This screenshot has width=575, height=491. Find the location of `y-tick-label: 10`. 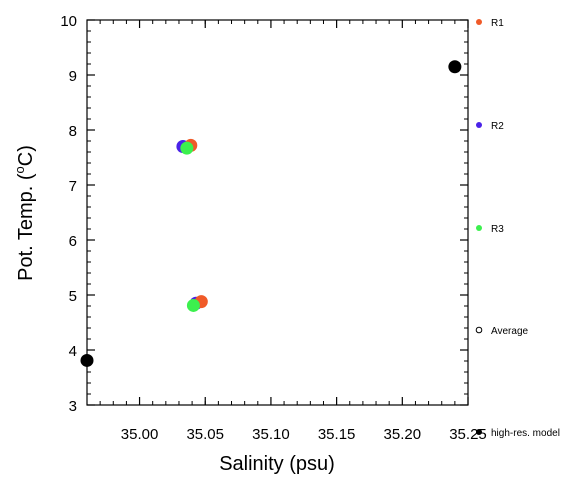

y-tick-label: 10 is located at coordinates (68, 21).